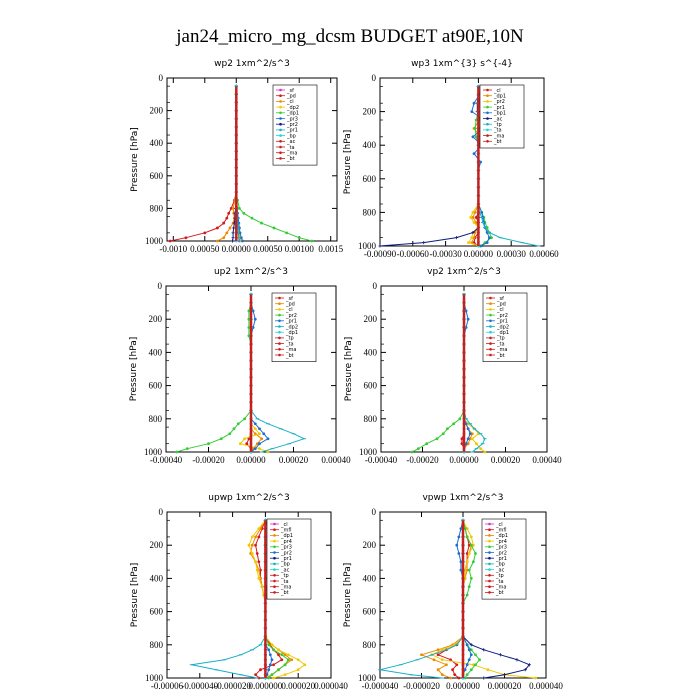 The image size is (700, 700). I want to click on legend-label: _ta, so click(289, 344).